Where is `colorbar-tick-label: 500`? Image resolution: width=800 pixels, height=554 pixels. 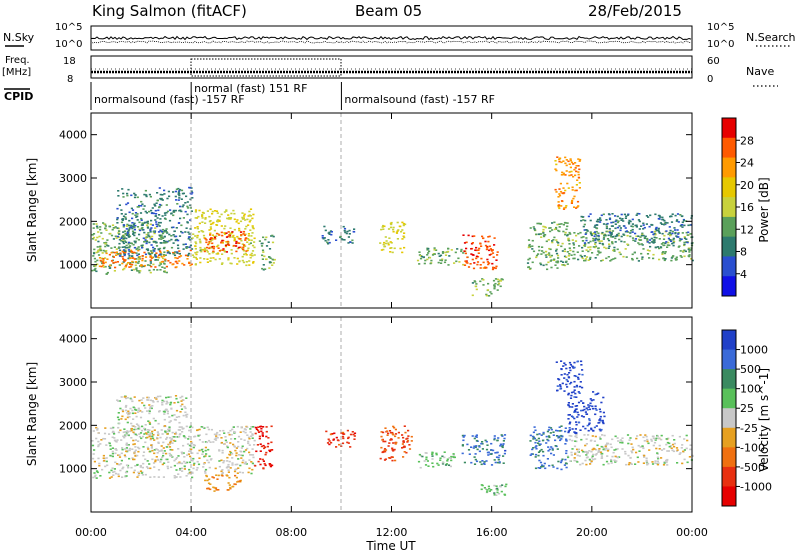 colorbar-tick-label: 500 is located at coordinates (750, 369).